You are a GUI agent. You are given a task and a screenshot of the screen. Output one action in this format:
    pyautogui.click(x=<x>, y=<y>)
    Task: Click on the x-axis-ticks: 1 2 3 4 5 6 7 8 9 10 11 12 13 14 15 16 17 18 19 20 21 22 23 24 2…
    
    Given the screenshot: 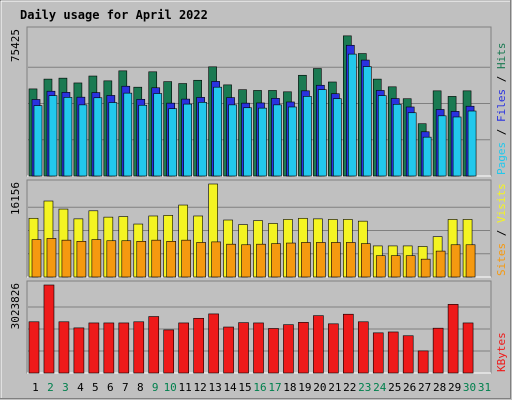 What is the action you would take?
    pyautogui.click(x=261, y=387)
    